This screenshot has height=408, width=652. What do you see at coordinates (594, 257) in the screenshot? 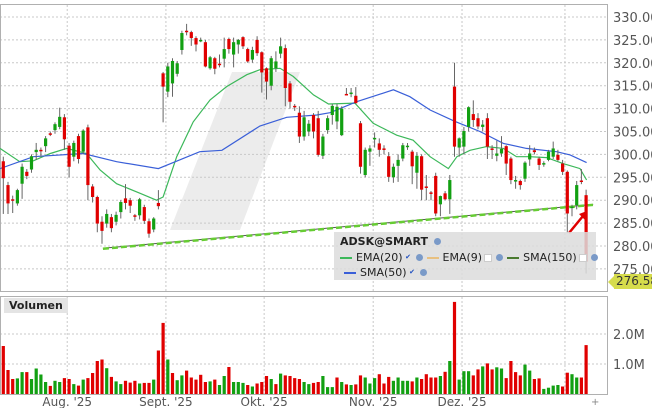
I see `sma150-settings-icon` at bounding box center [594, 257].